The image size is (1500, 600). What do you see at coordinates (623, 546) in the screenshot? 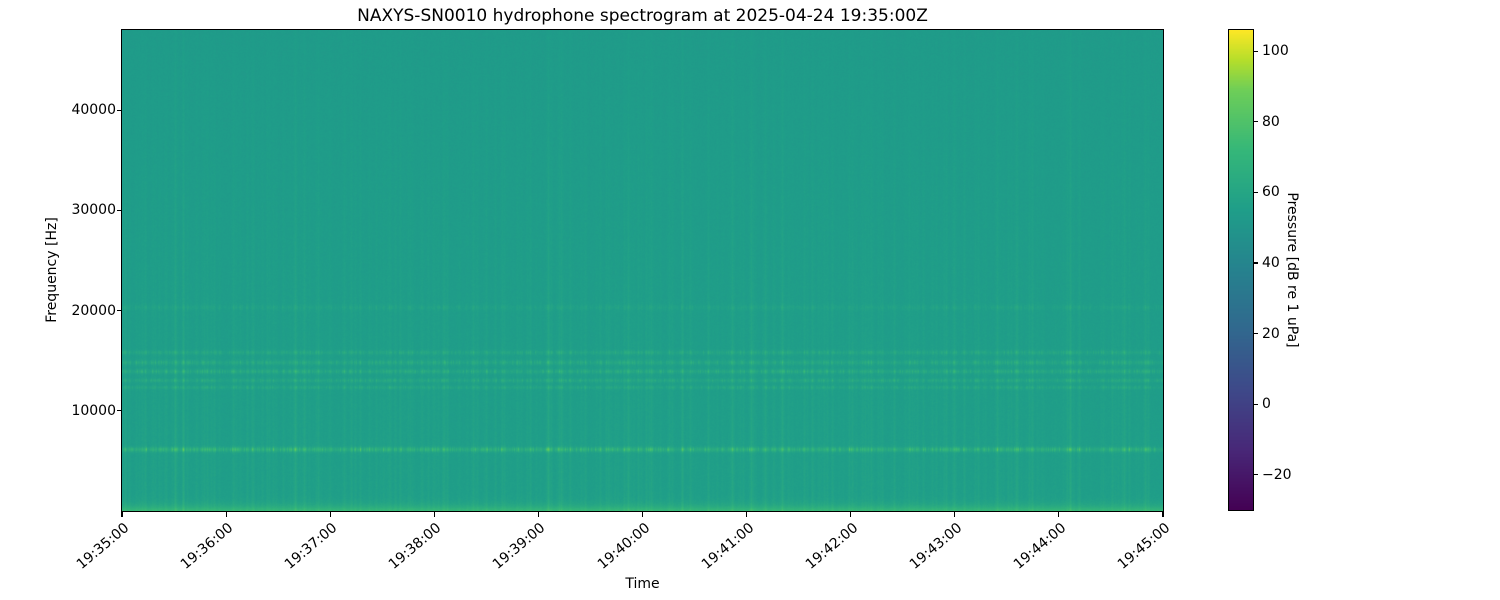
I see `x-tick-label: 19:40:00` at bounding box center [623, 546].